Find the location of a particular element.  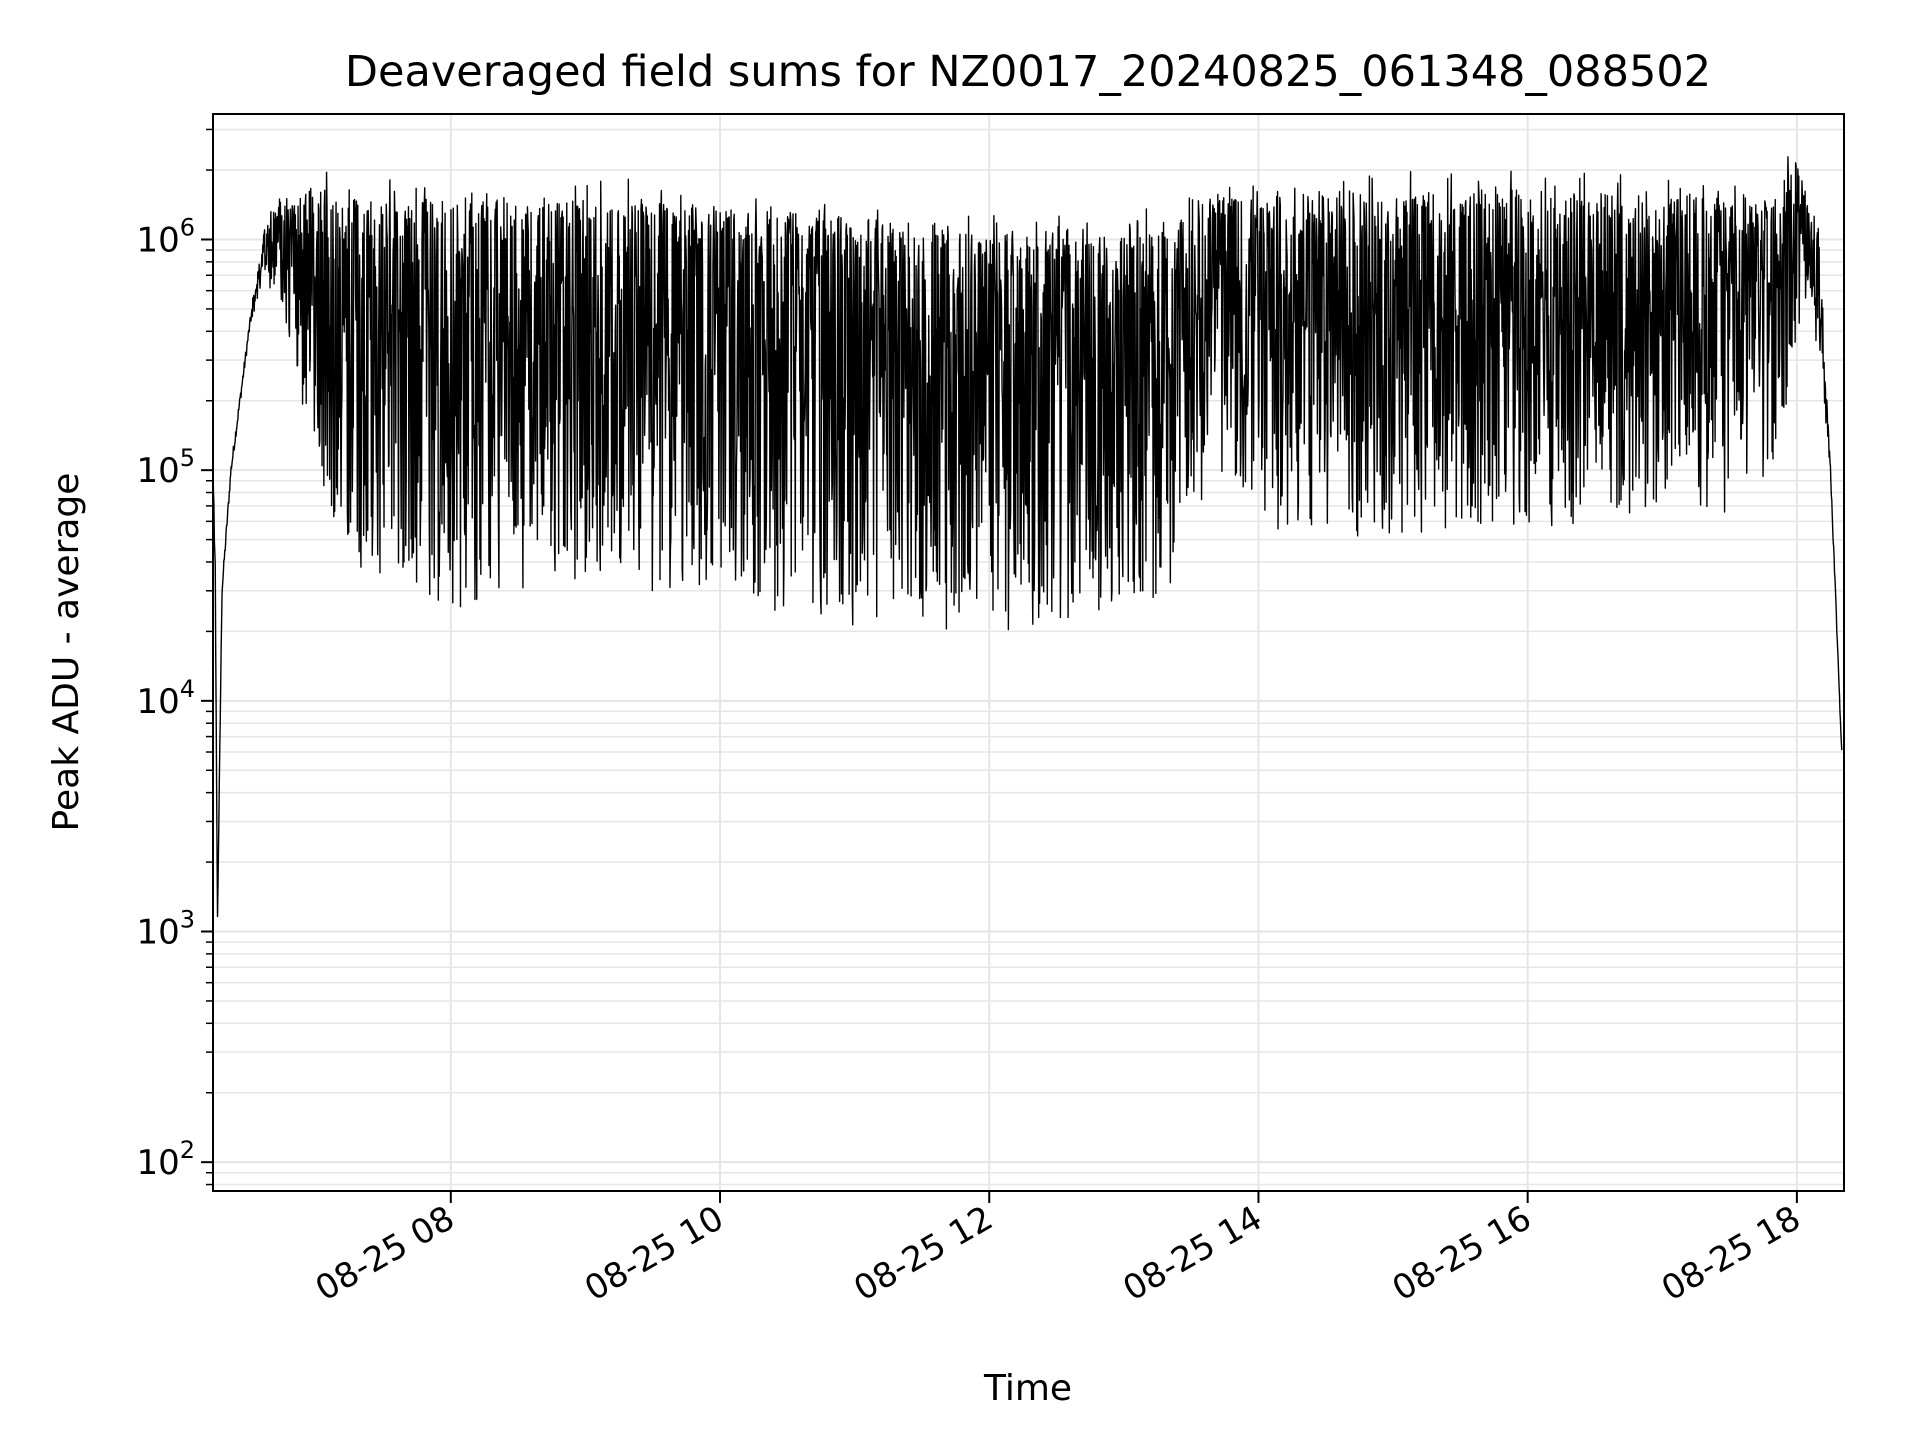

y-tick-exponent: 4 is located at coordinates (187, 689).